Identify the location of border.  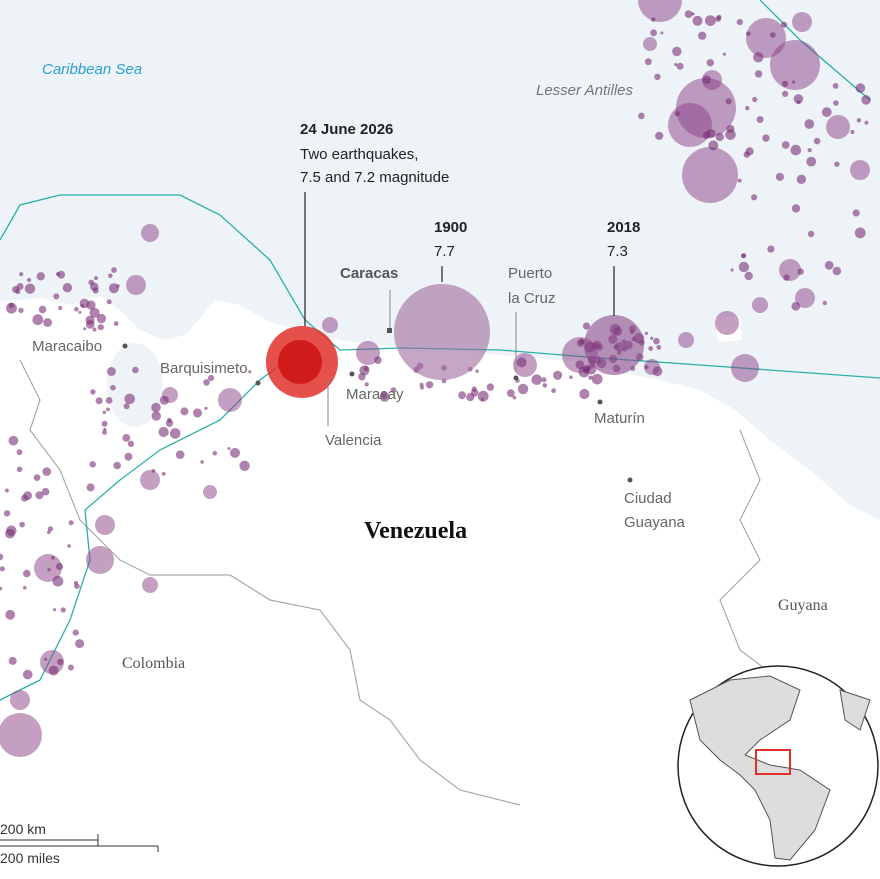
(30, 395).